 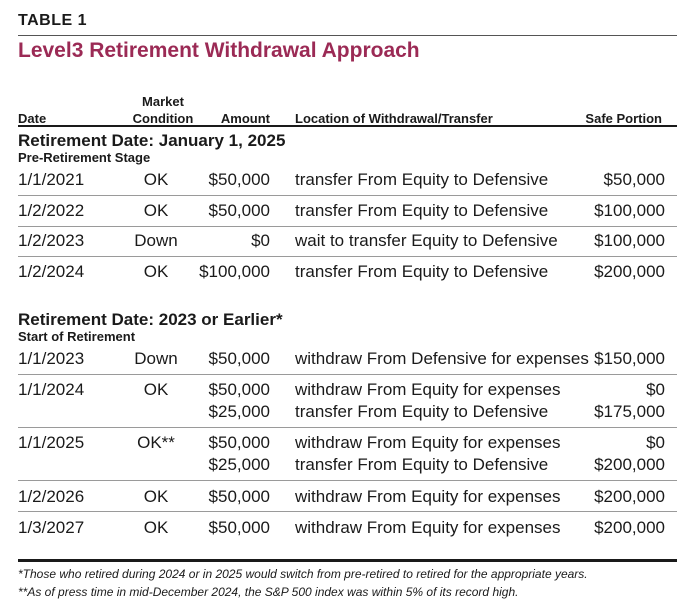 I want to click on header-date: Date, so click(x=32, y=118).